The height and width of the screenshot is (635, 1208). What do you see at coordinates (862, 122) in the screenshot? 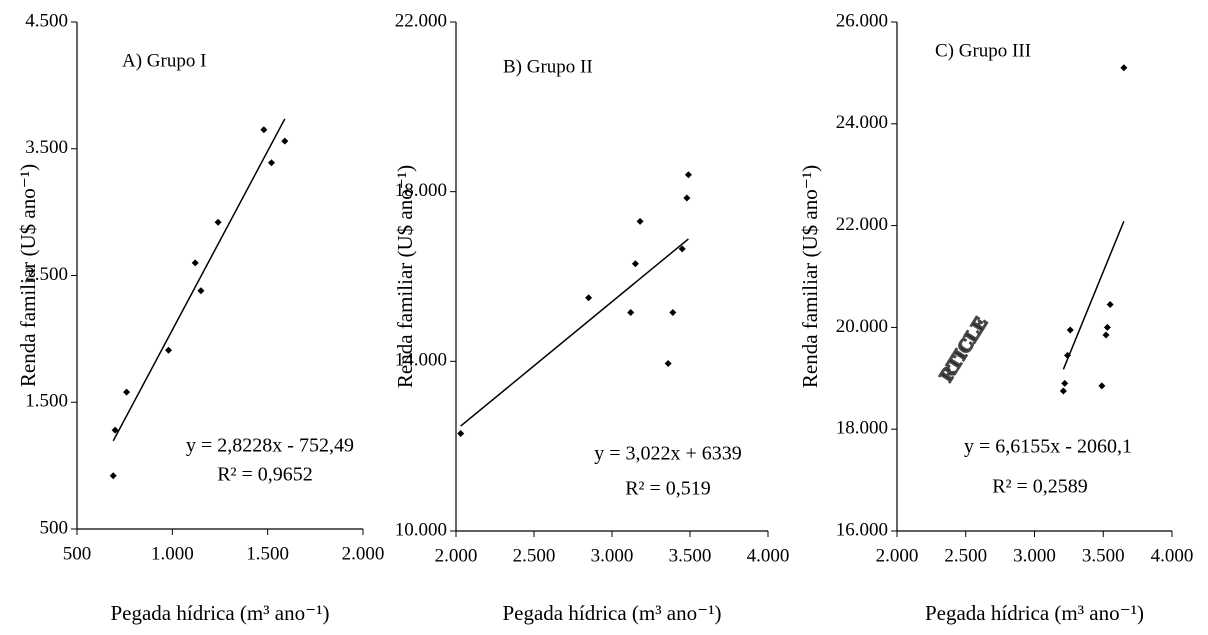
I see `y-tick-label: 24.000` at bounding box center [862, 122].